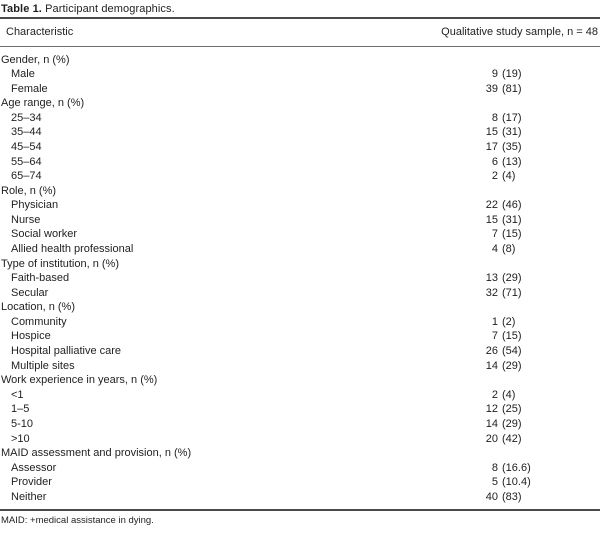 The image size is (600, 533). What do you see at coordinates (72, 249) in the screenshot?
I see `row-label: Allied health professional` at bounding box center [72, 249].